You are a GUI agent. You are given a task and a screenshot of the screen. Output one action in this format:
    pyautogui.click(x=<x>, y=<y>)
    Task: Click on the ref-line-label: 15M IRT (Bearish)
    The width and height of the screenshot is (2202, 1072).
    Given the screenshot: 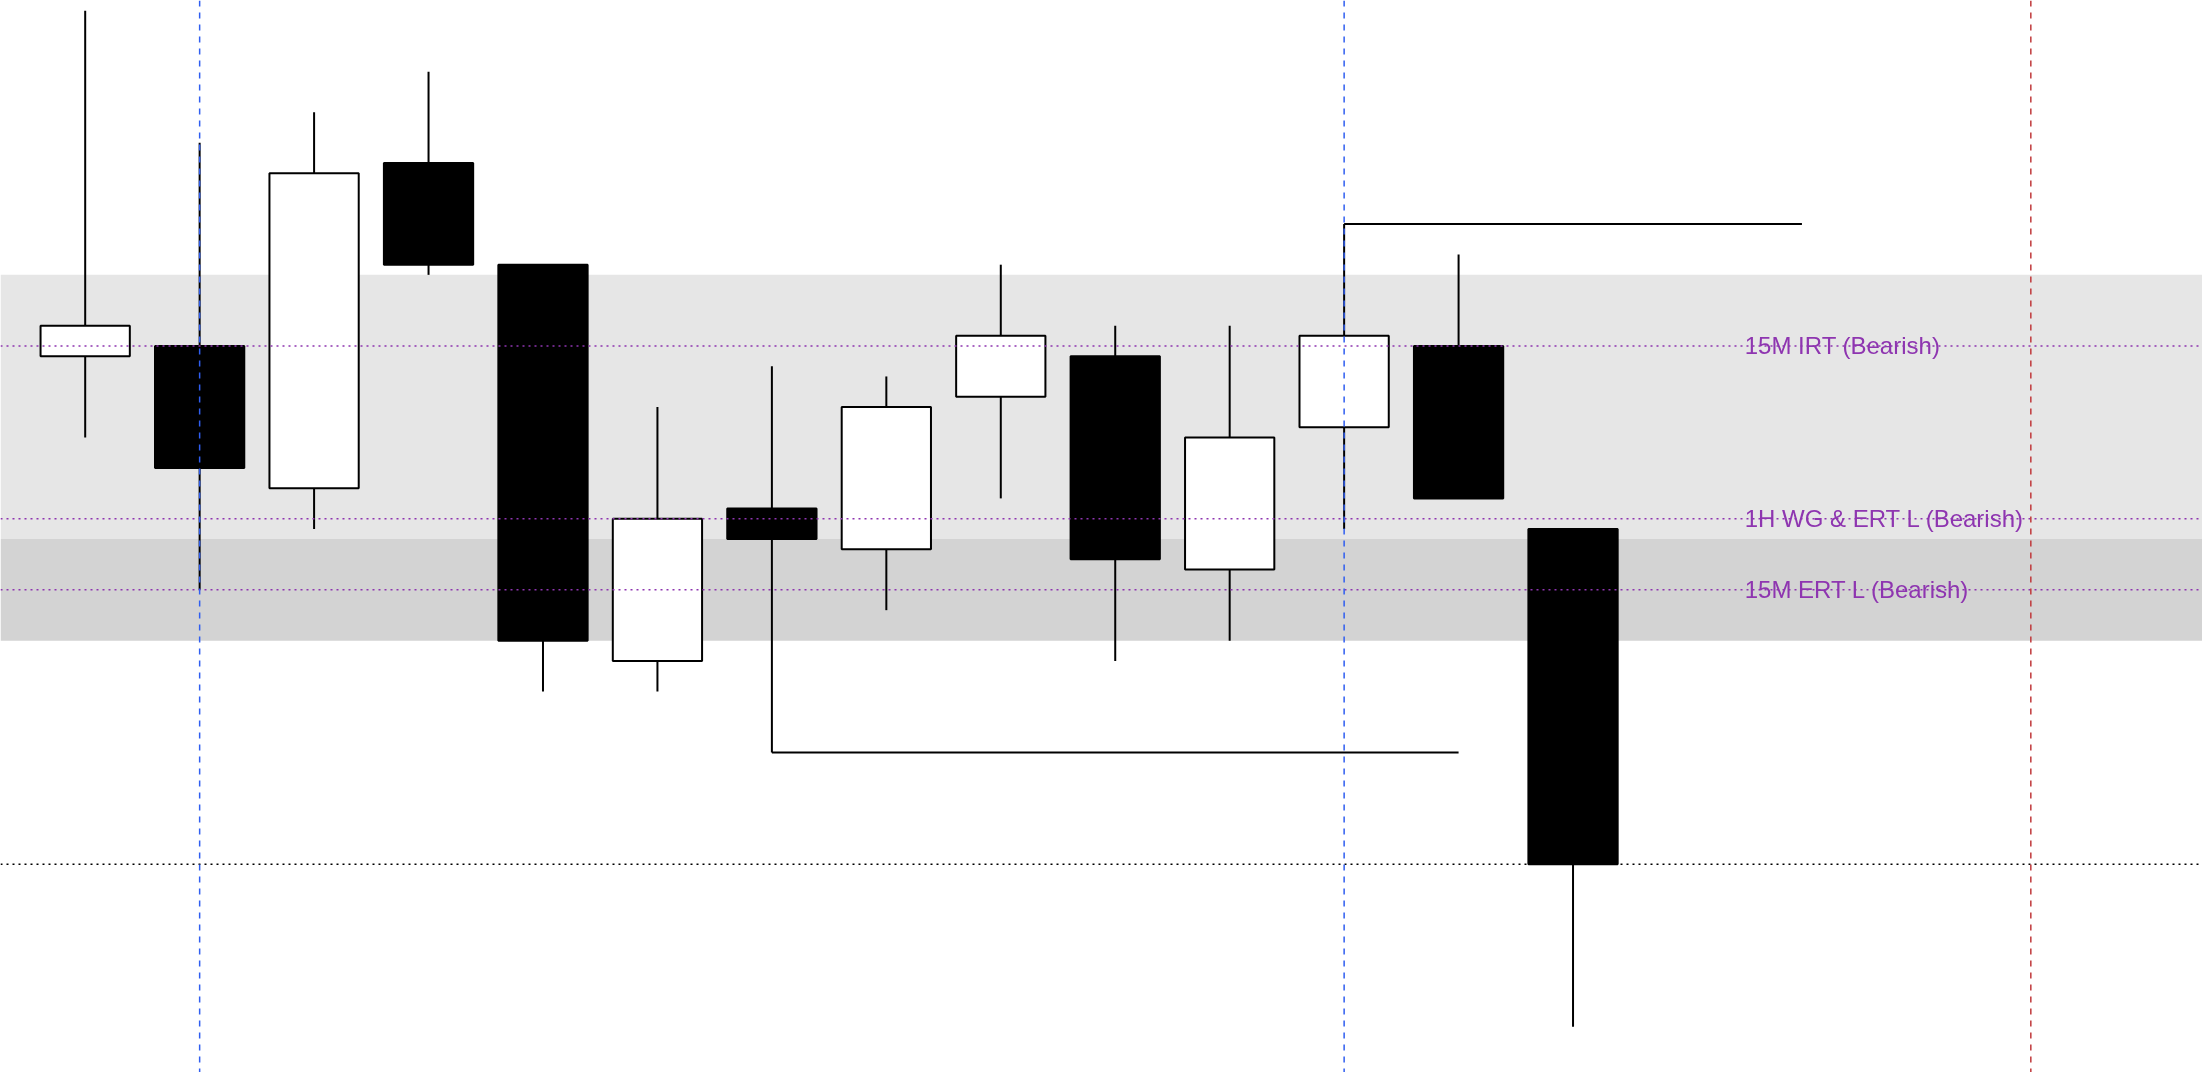 What is the action you would take?
    pyautogui.click(x=1842, y=346)
    